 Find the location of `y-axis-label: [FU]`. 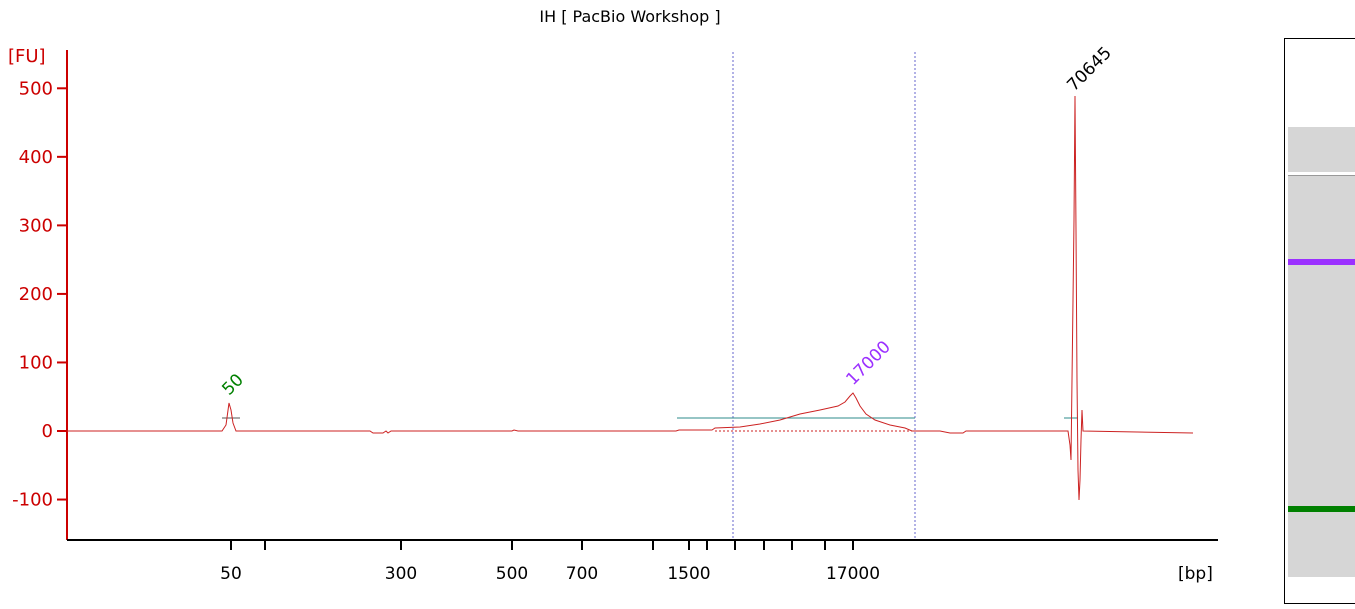

y-axis-label: [FU] is located at coordinates (27, 56).